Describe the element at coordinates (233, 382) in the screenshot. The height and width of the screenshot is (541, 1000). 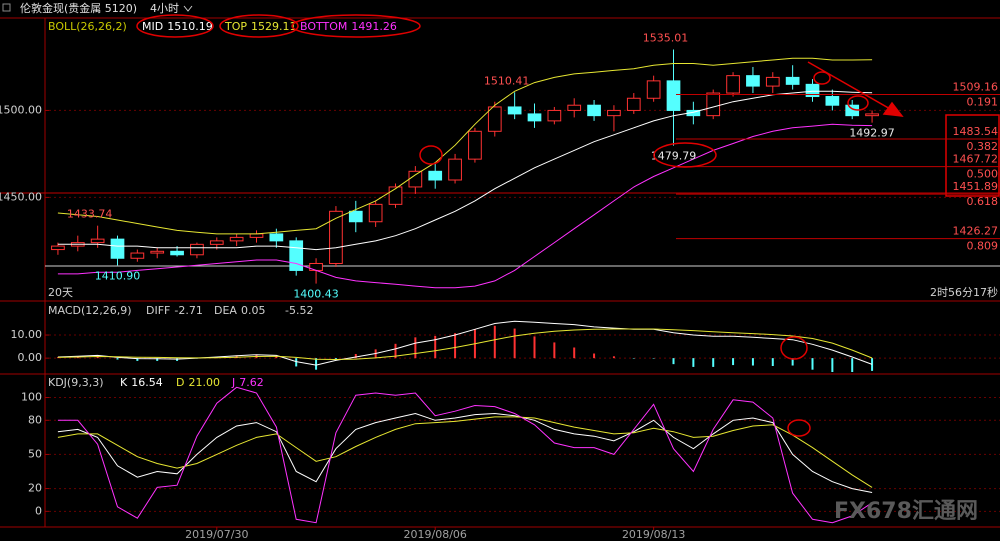
I see `readout-part: J` at that location.